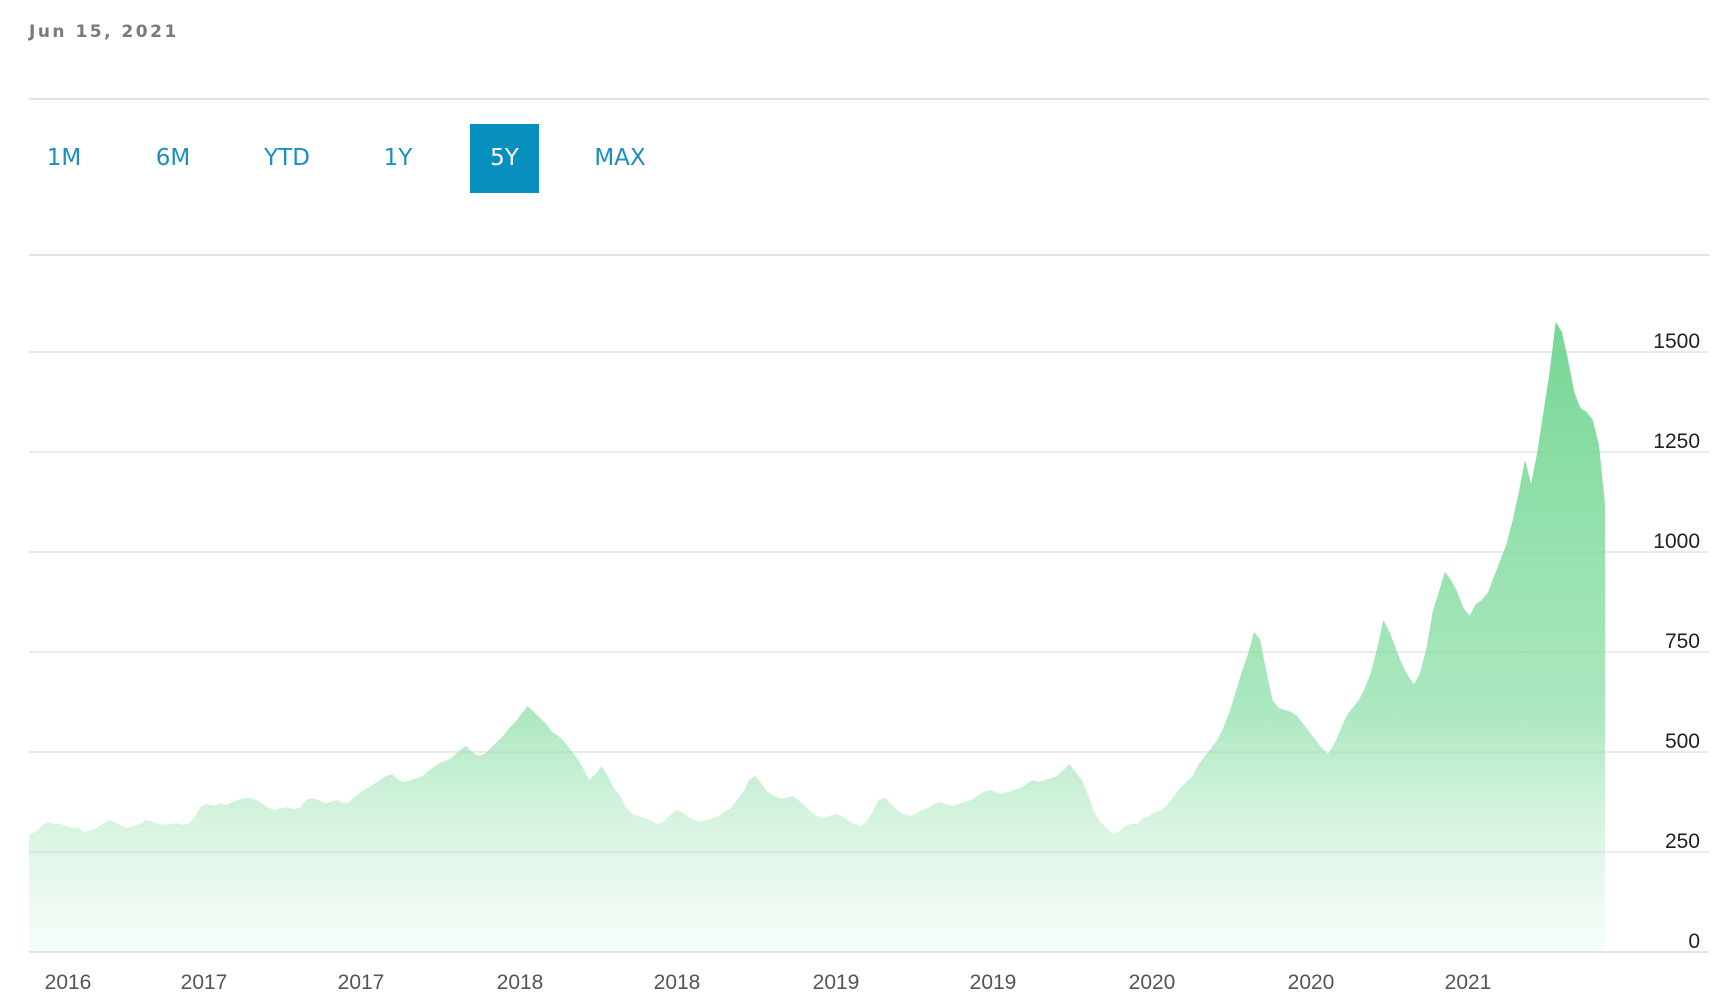  I want to click on date-label: Jun 15, 2021, so click(104, 32).